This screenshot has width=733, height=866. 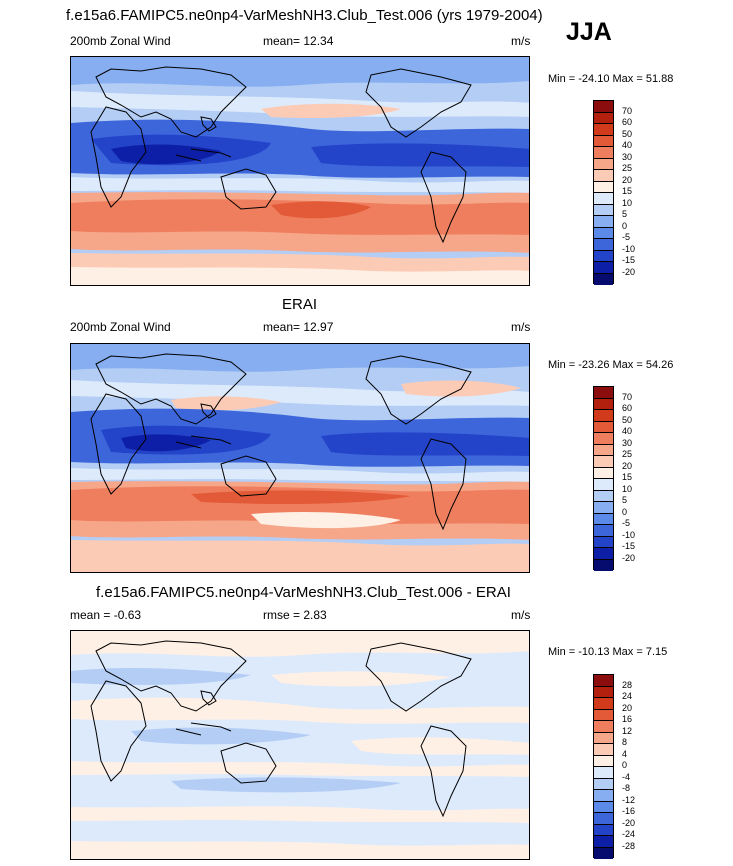 What do you see at coordinates (120, 327) in the screenshot?
I see `panel-2-variable-label: 200mb Zonal Wind` at bounding box center [120, 327].